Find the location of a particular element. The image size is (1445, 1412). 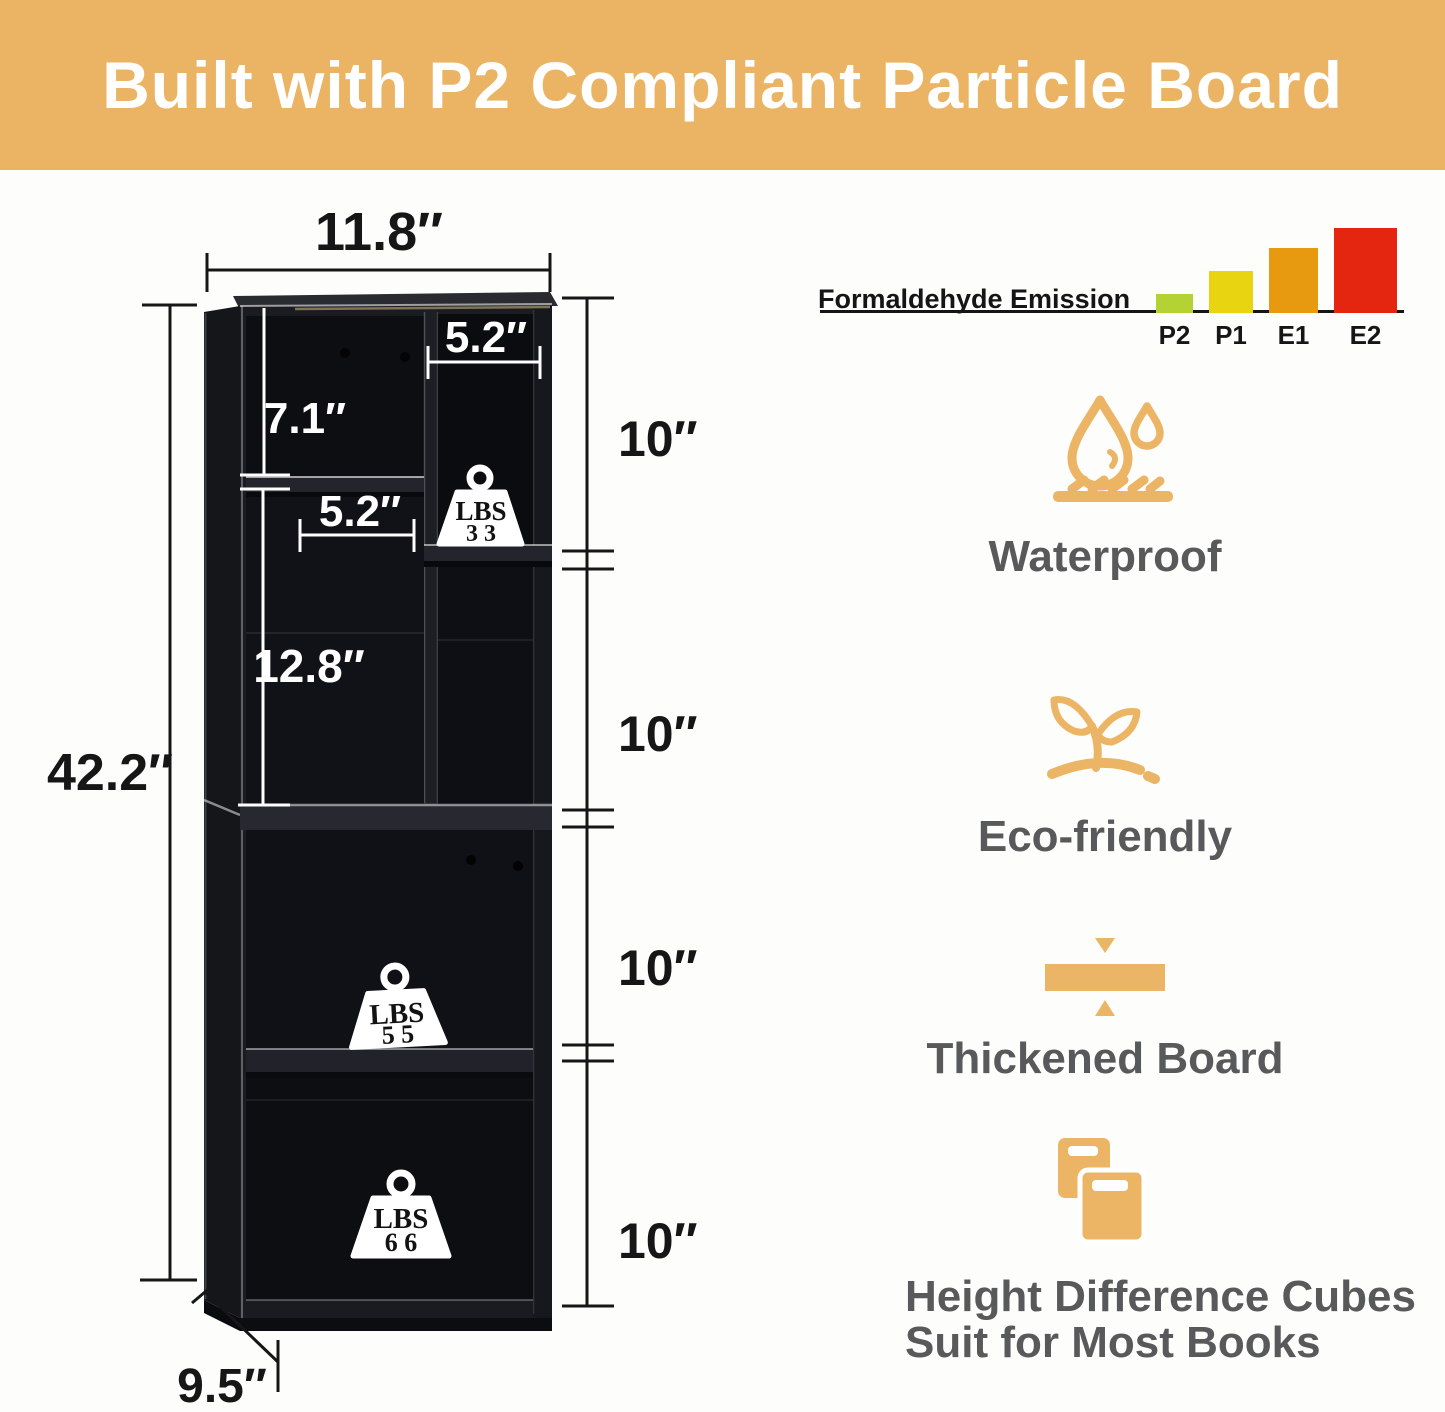

dim-depth is located at coordinates (235, 1335).